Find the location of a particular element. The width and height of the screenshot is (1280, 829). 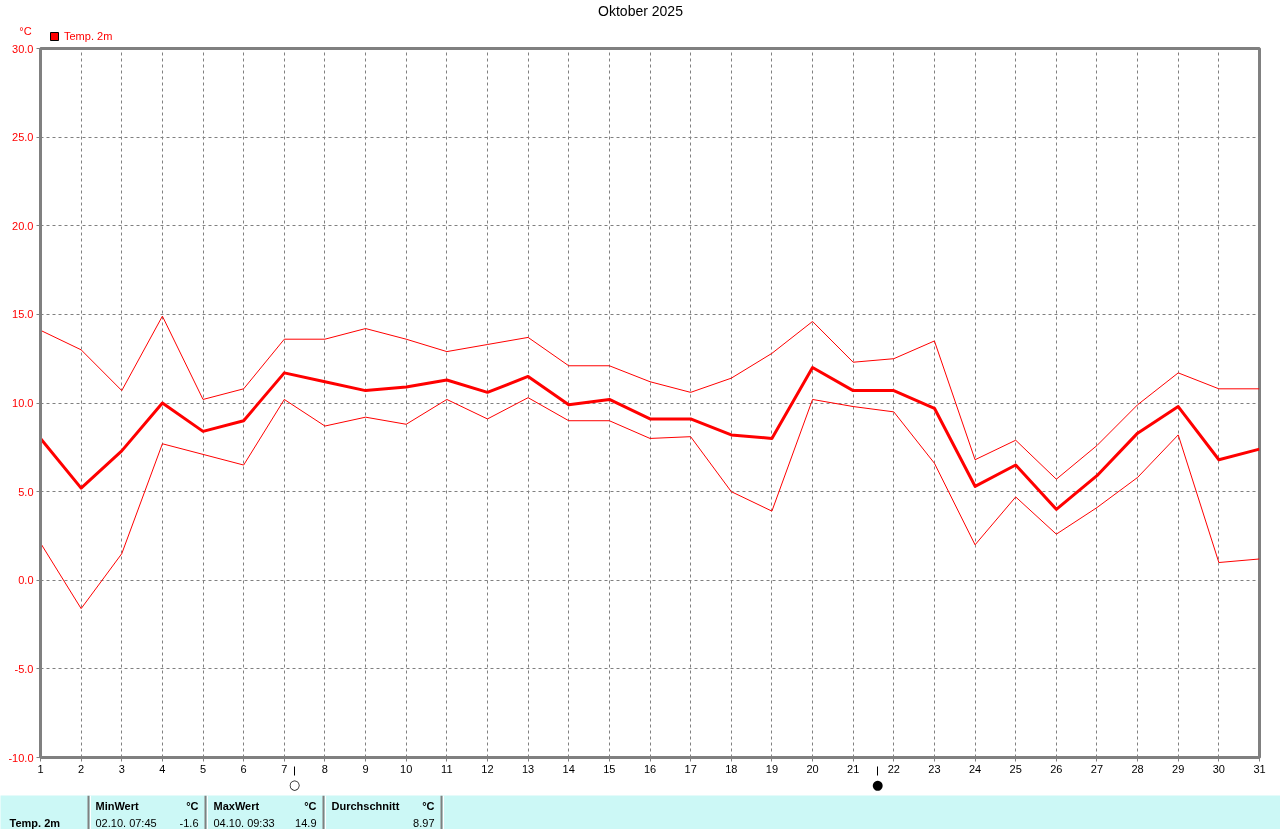

text: Temp. 2m is located at coordinates (35, 822).